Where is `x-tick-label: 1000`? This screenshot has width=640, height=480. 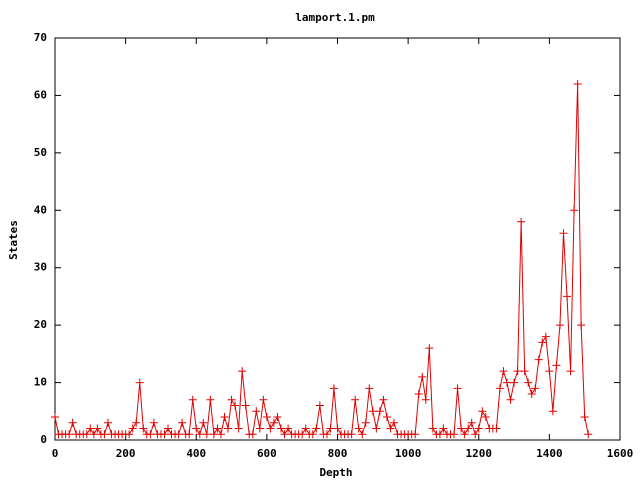
x-tick-label: 1000 is located at coordinates (408, 453).